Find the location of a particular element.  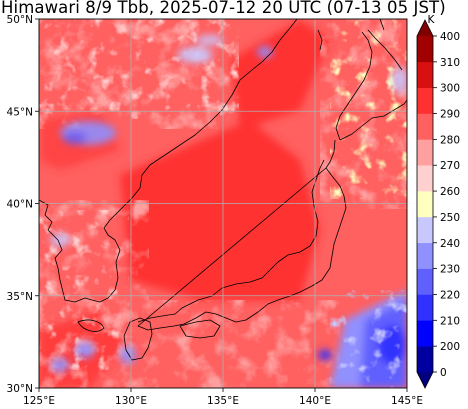

colorbar-tick-label: 240 is located at coordinates (450, 244).